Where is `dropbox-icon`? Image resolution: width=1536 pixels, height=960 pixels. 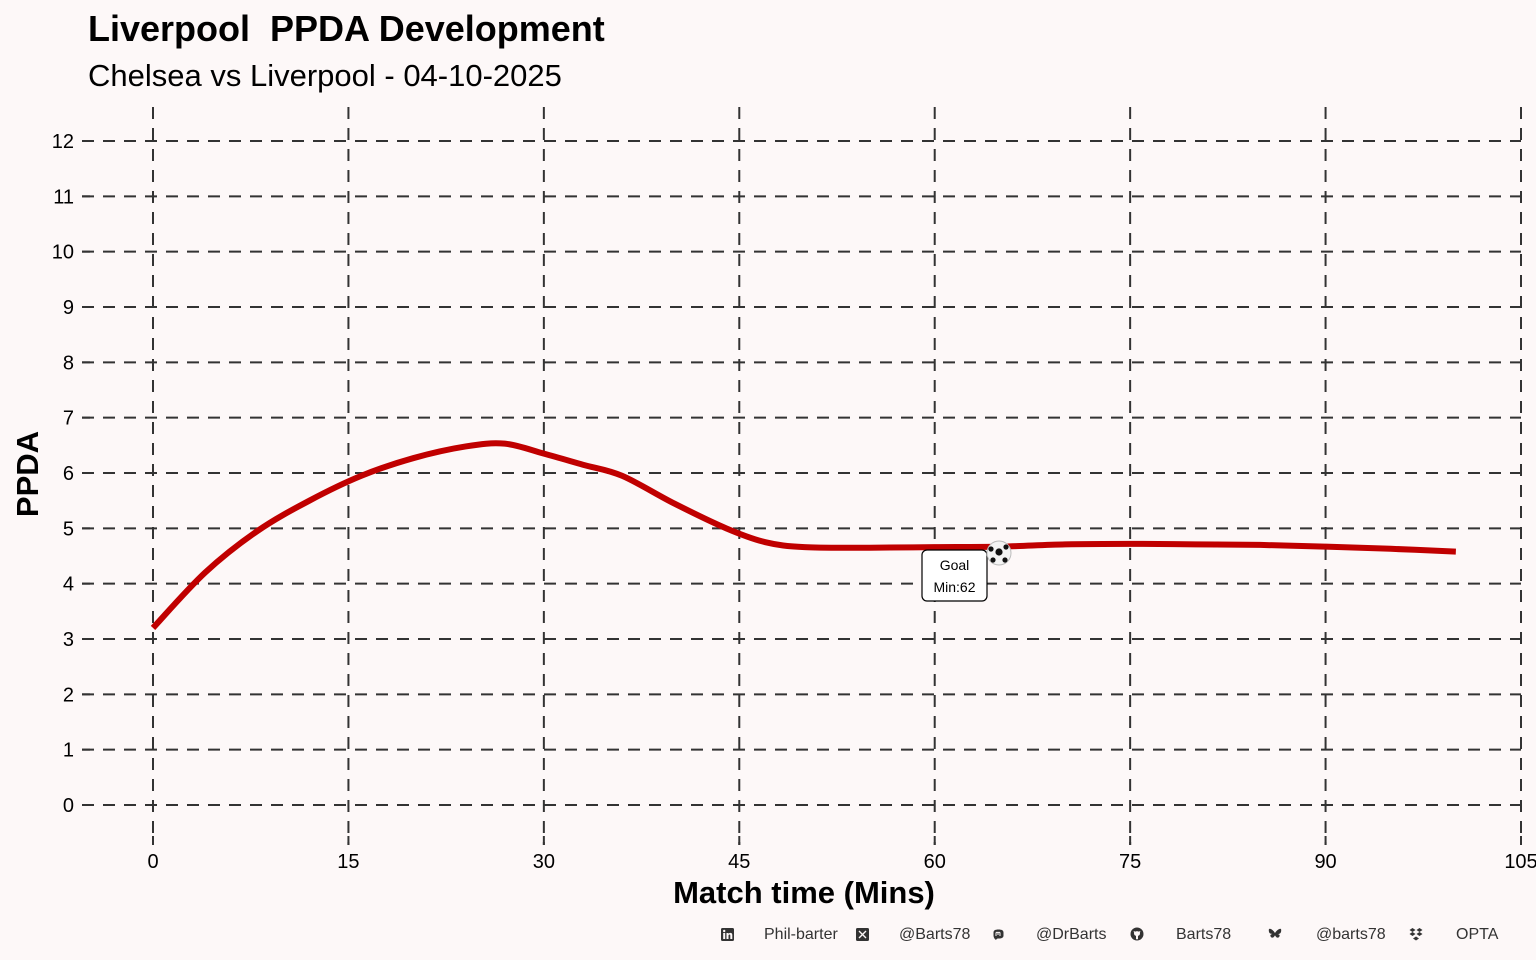
dropbox-icon is located at coordinates (1416, 934).